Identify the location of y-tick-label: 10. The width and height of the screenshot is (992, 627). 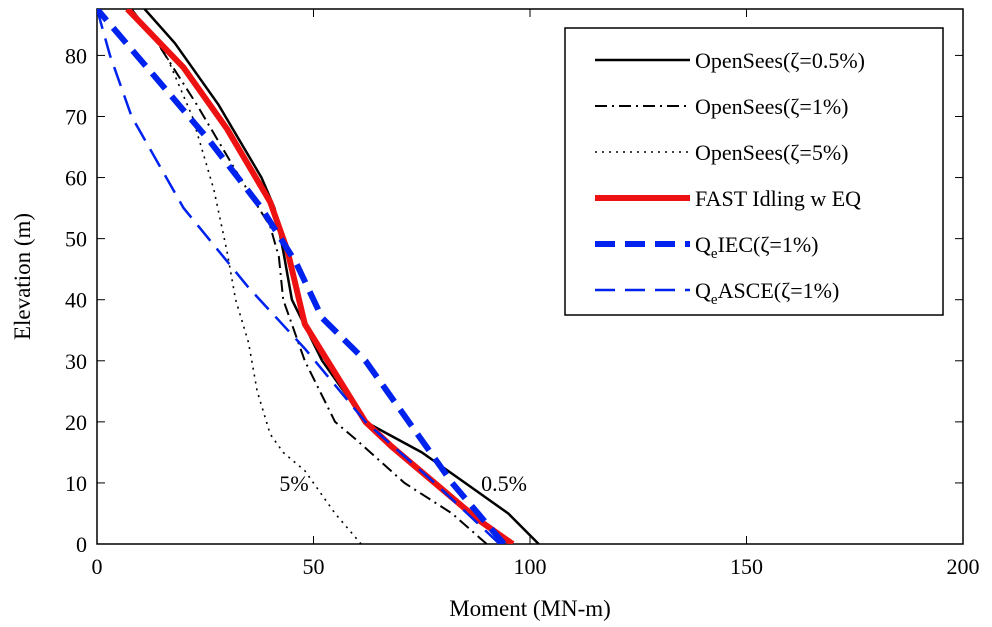
(76, 483).